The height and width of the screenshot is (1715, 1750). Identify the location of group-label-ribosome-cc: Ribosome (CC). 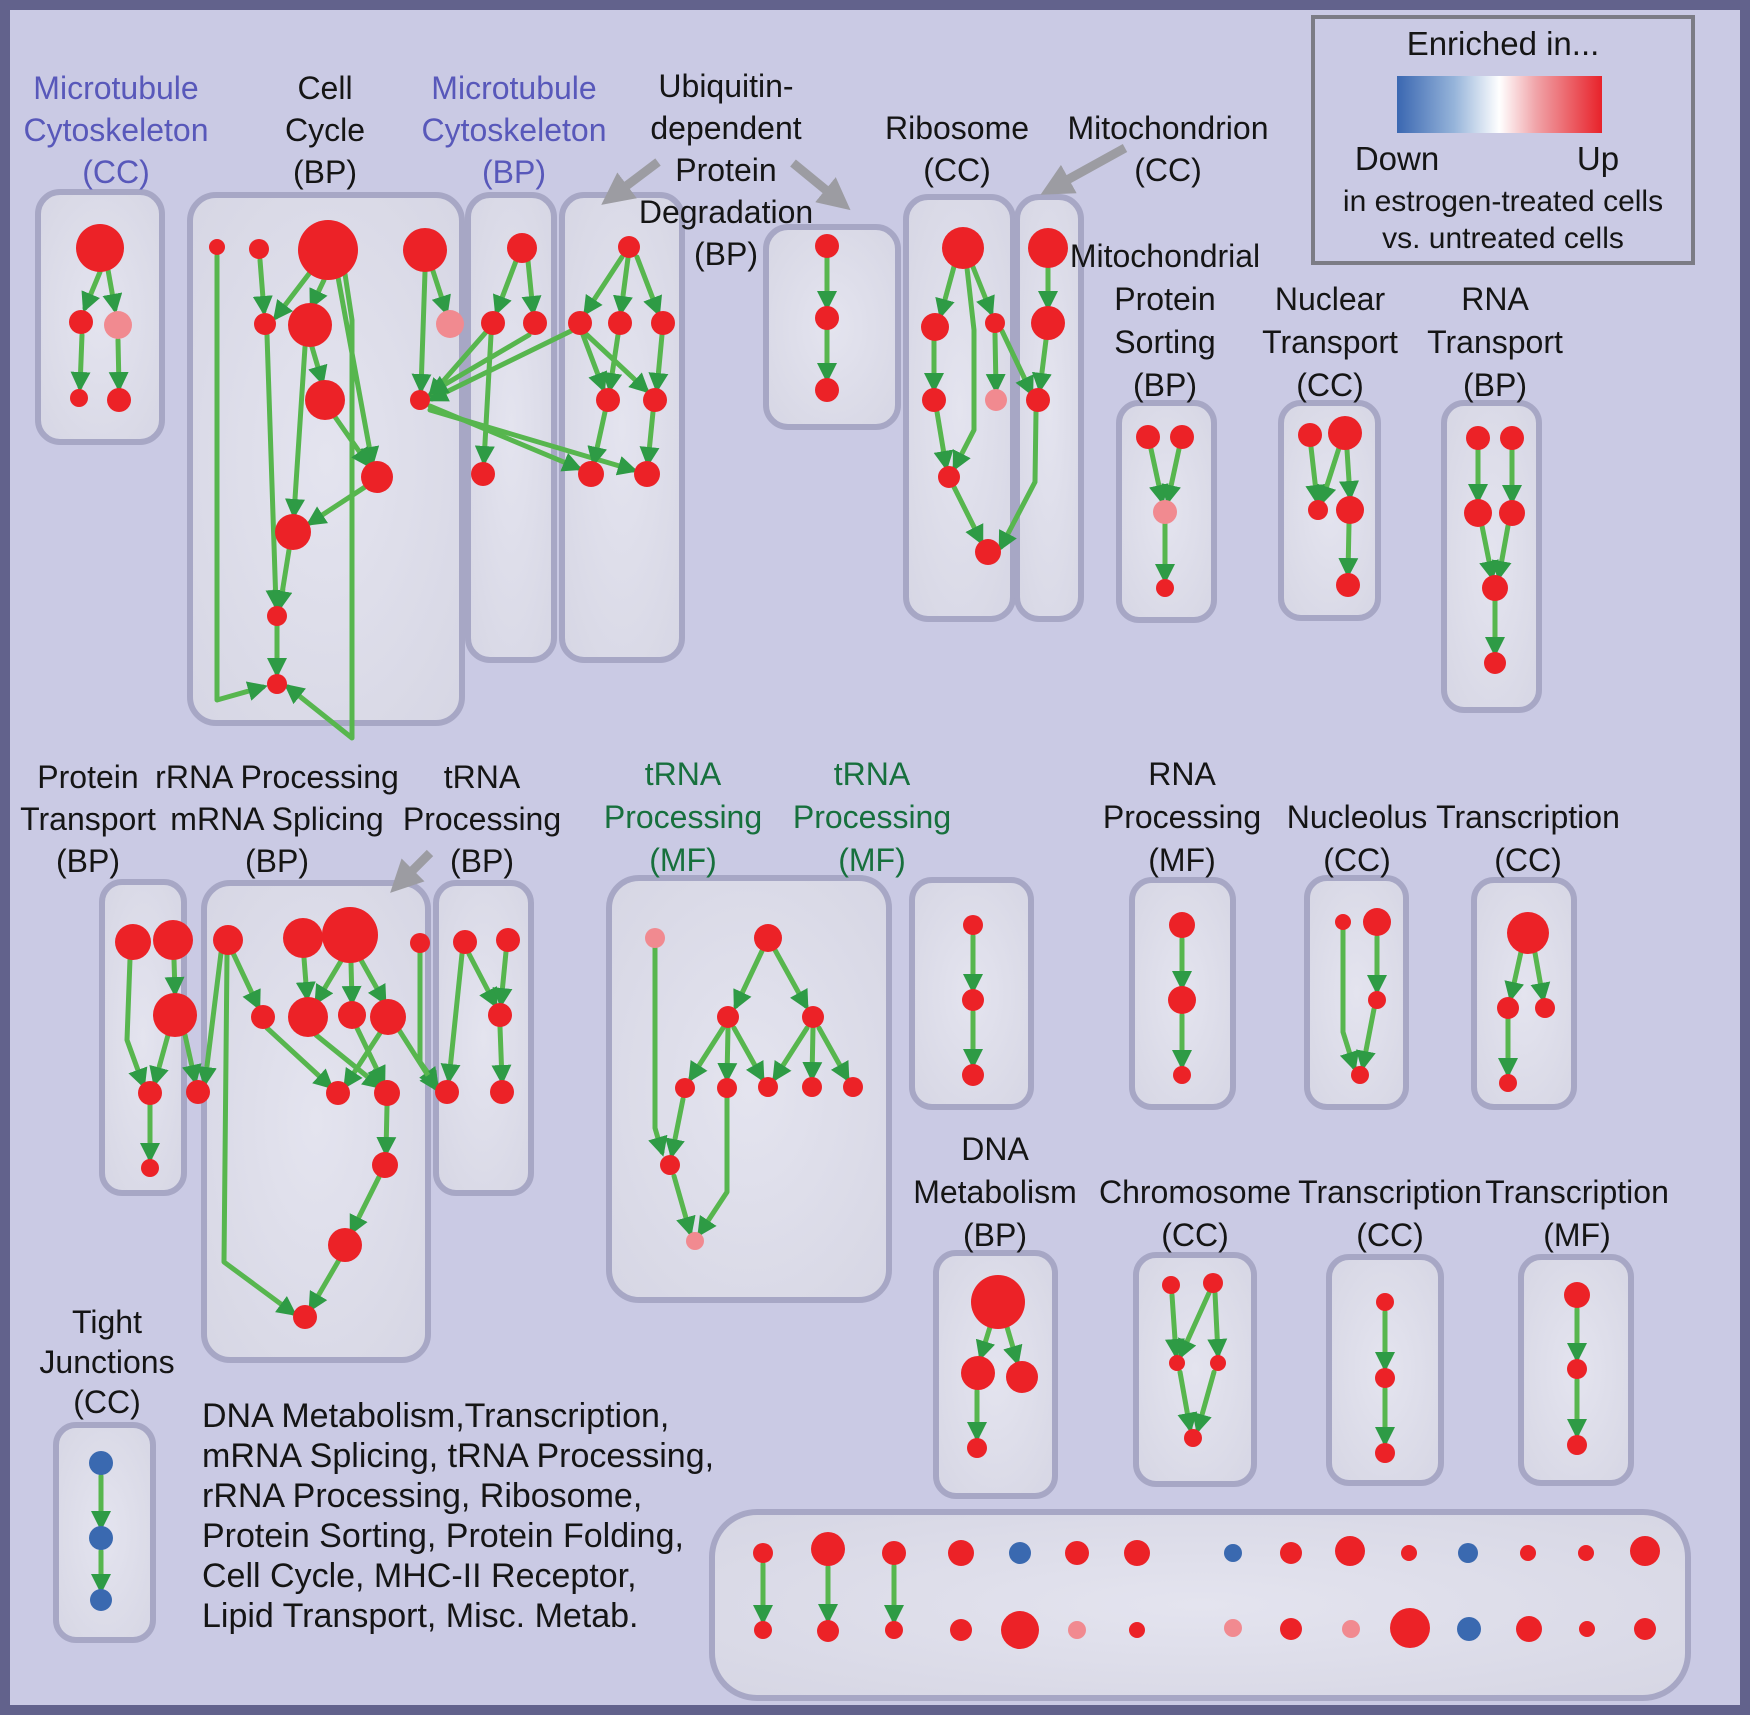
(957, 149).